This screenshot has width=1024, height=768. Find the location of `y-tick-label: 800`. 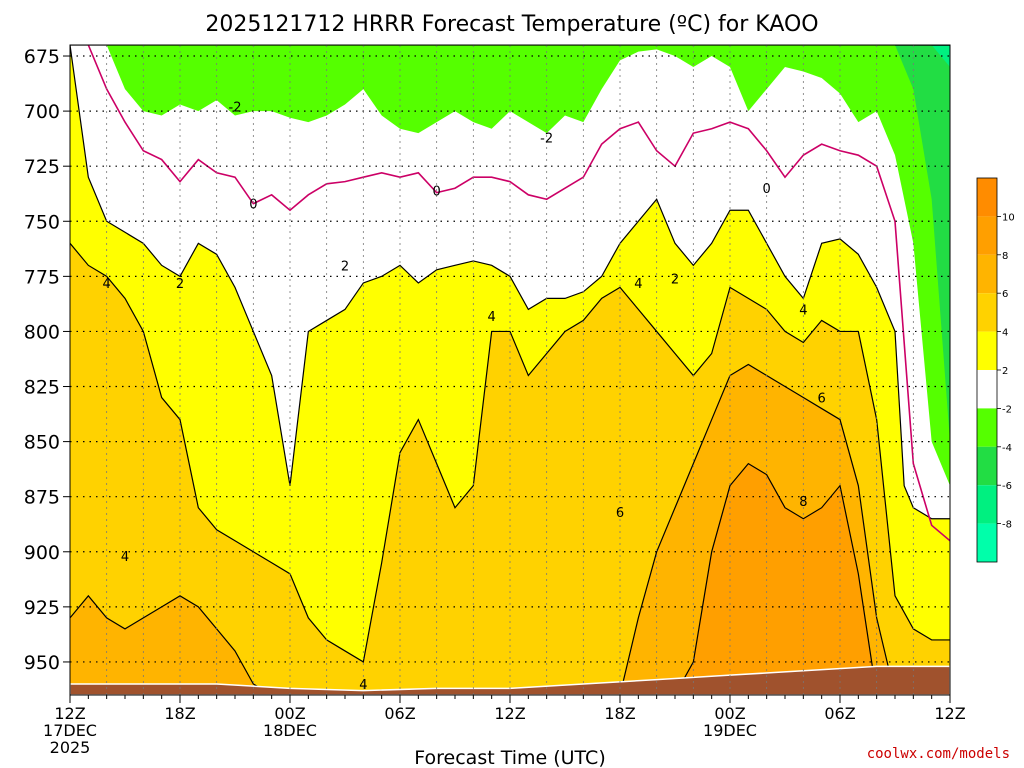

y-tick-label: 800 is located at coordinates (42, 332).